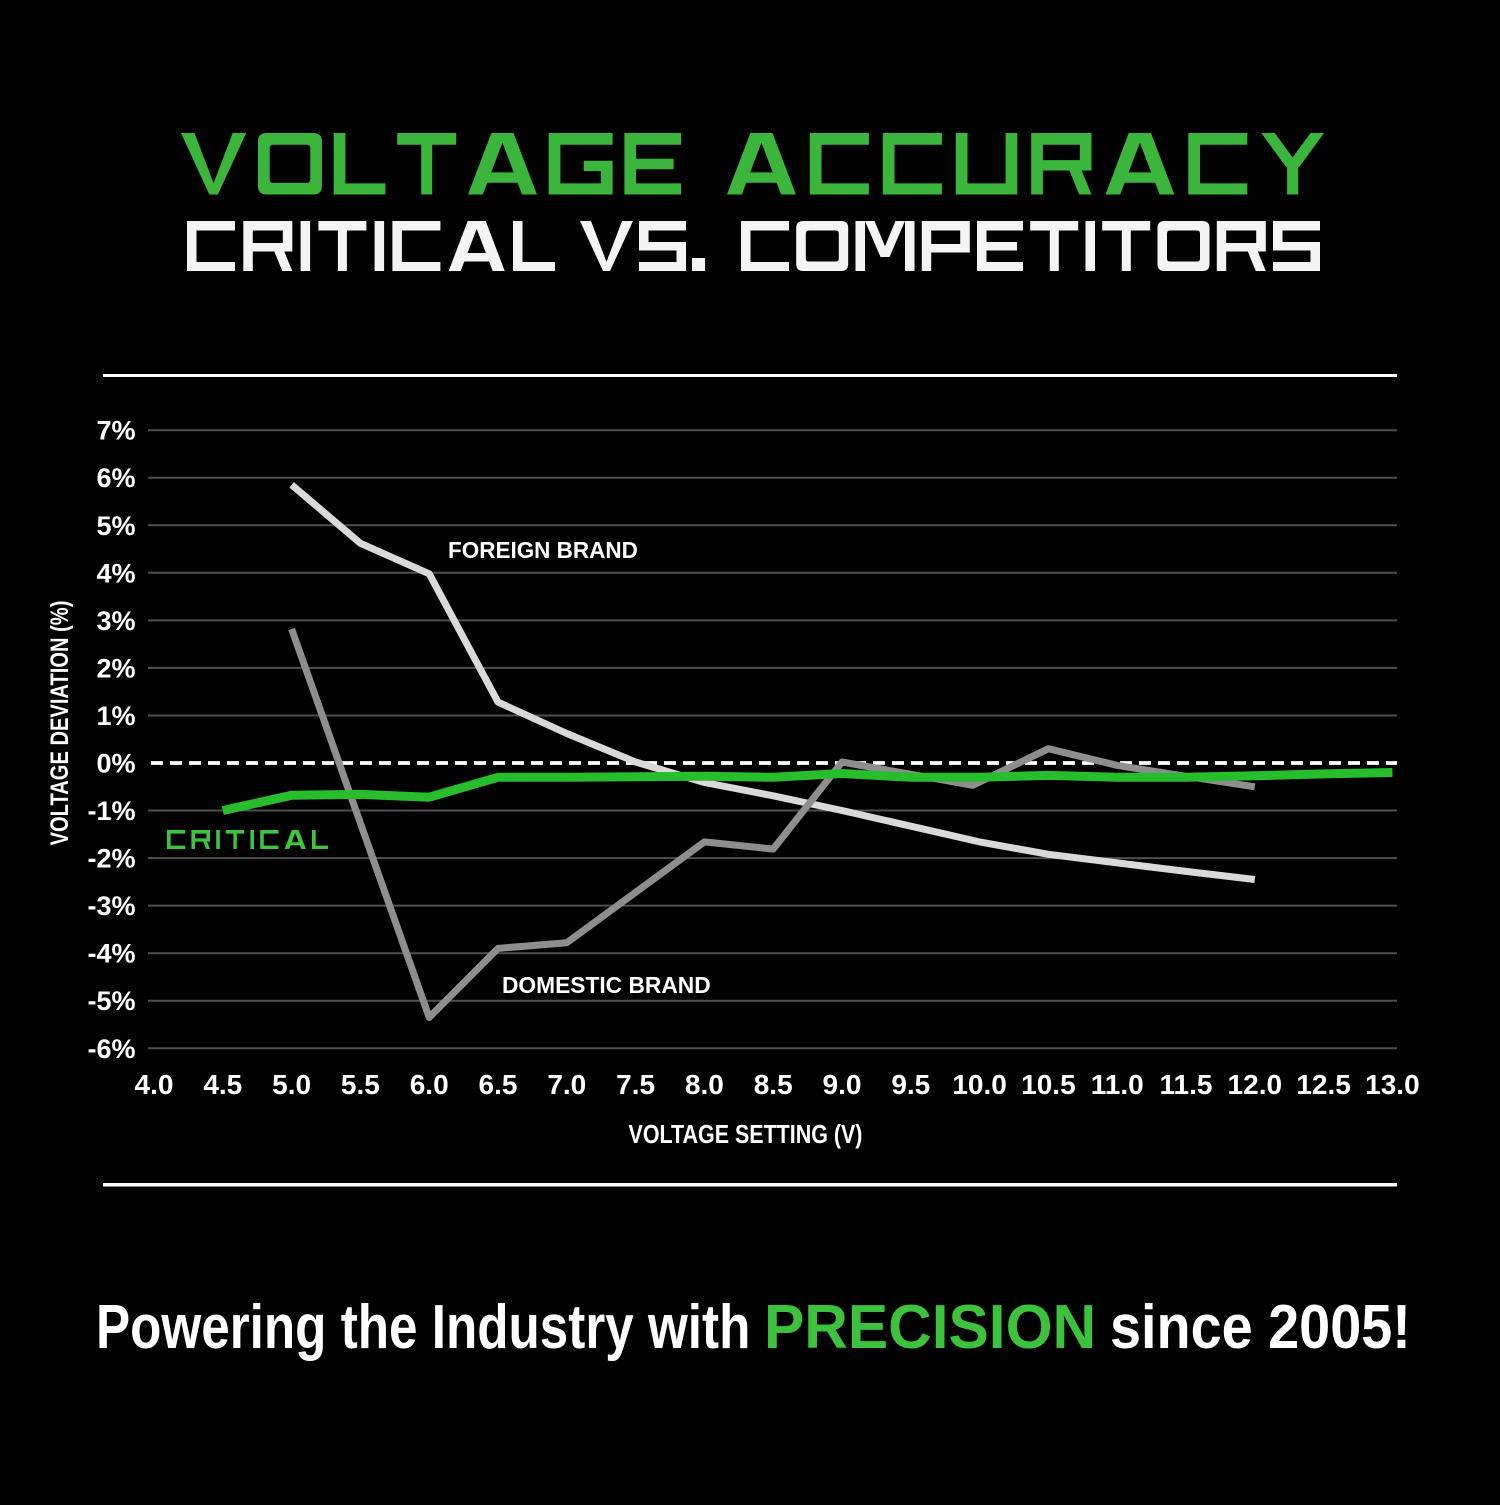 This screenshot has width=1500, height=1505. I want to click on svg-text: 2%, so click(115, 668).